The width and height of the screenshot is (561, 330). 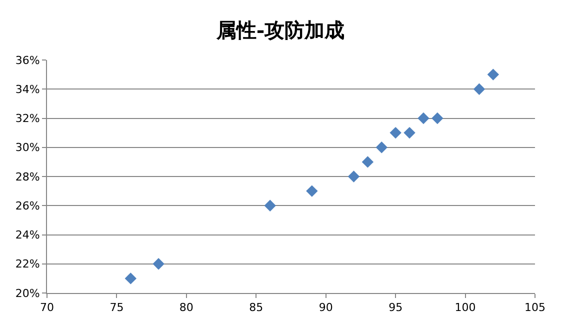 What do you see at coordinates (465, 307) in the screenshot?
I see `x-tick-label: 100` at bounding box center [465, 307].